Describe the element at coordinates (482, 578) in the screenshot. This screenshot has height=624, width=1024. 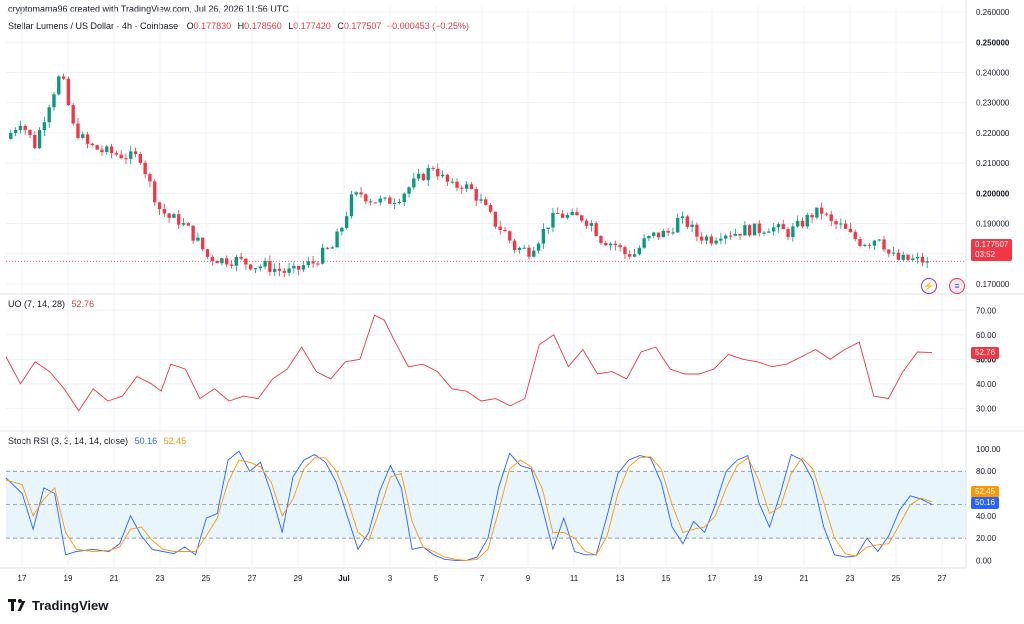
I see `time-tick-label: 7` at that location.